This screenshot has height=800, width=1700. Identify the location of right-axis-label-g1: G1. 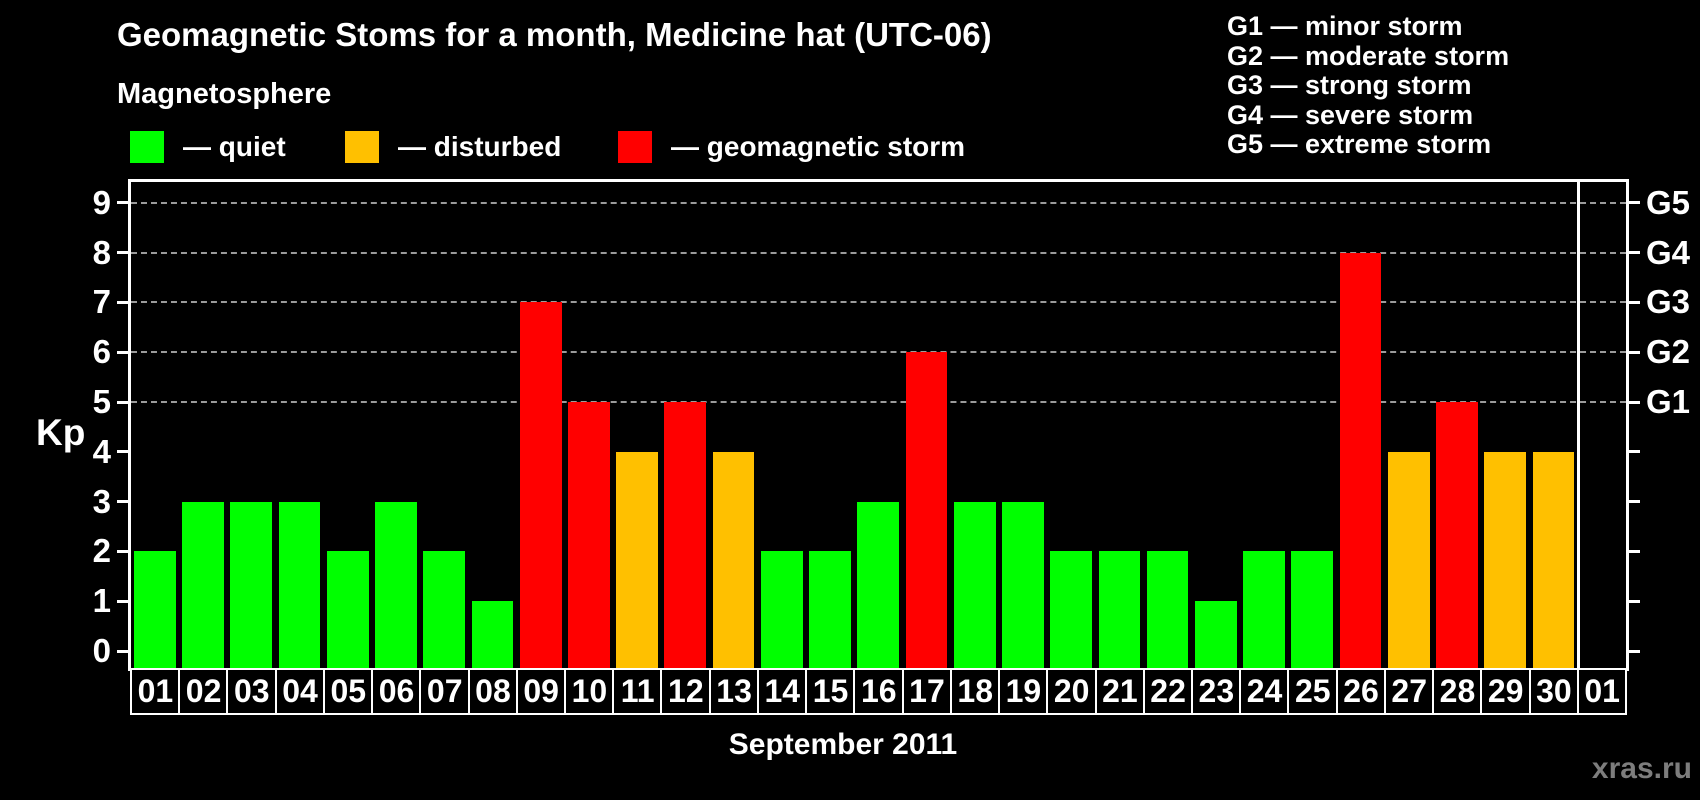
(1668, 401).